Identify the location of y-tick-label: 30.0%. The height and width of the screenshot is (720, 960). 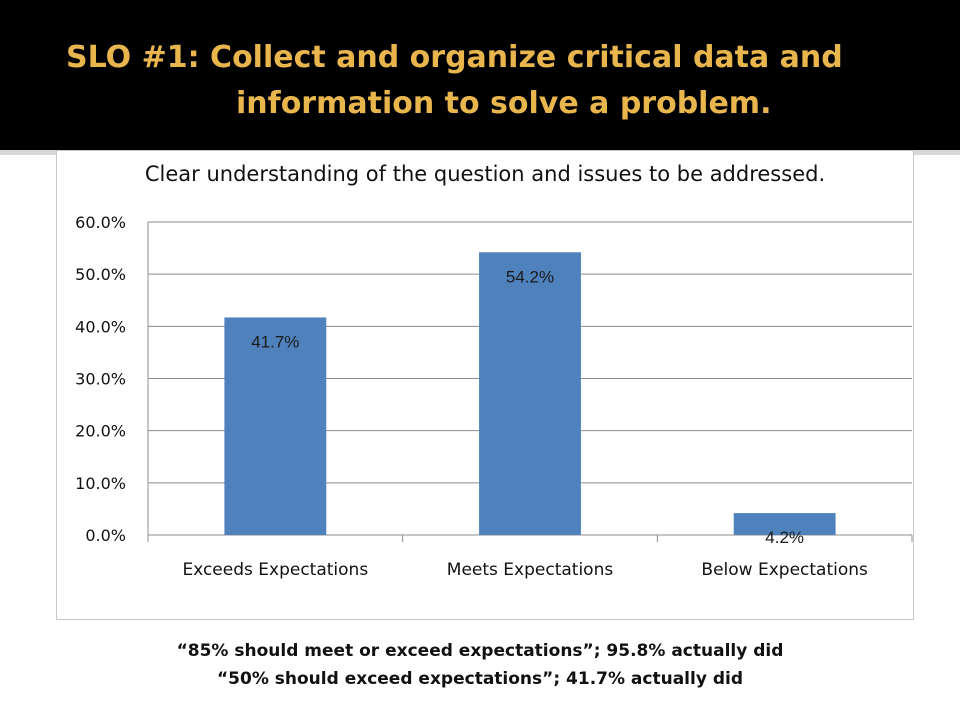
(100, 379).